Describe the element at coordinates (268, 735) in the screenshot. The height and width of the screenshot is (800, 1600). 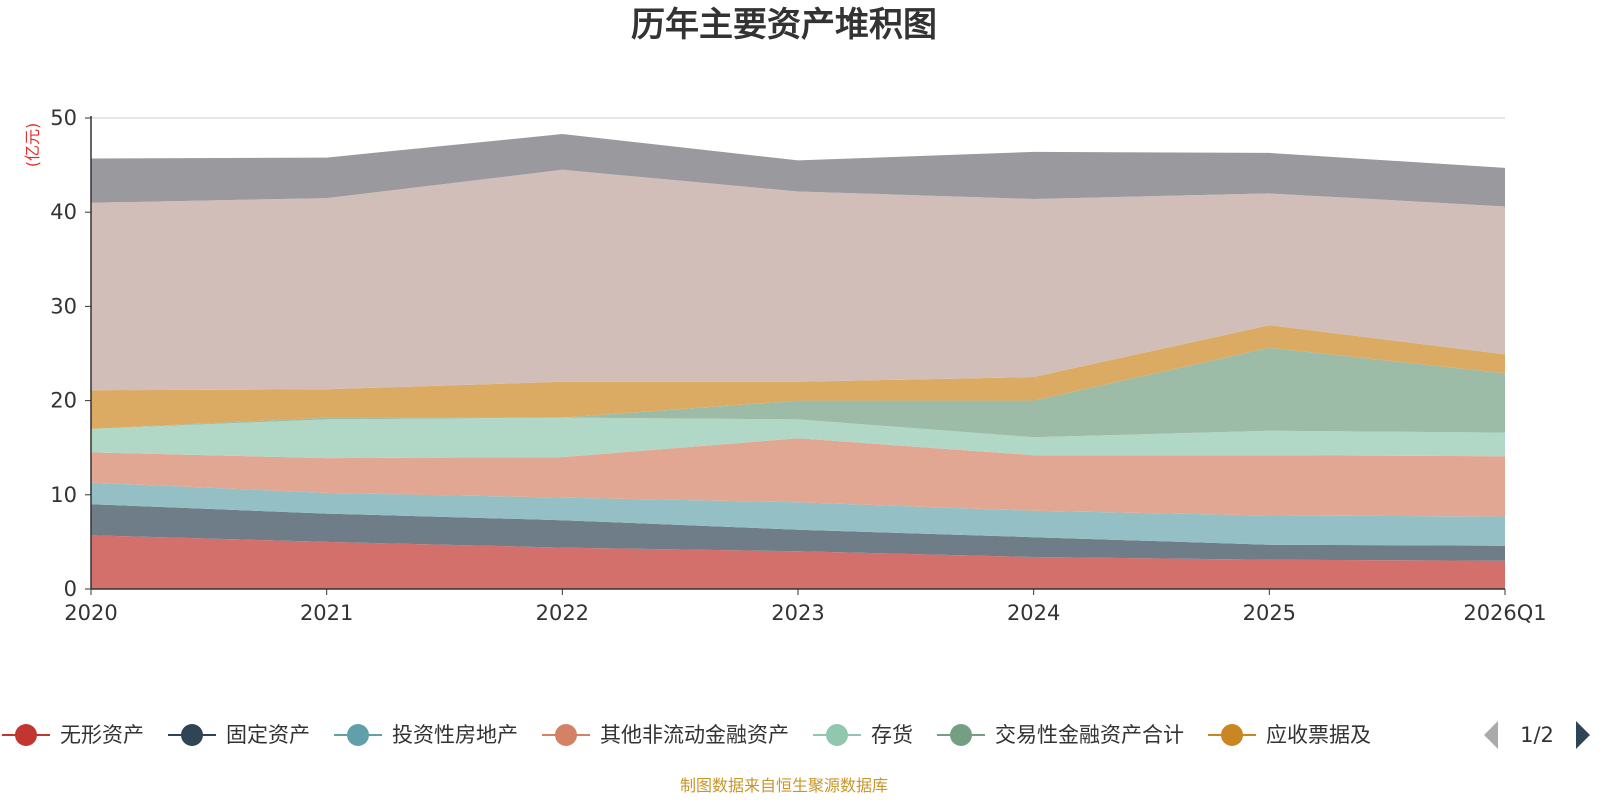
I see `legend-label-1: 固定资产` at that location.